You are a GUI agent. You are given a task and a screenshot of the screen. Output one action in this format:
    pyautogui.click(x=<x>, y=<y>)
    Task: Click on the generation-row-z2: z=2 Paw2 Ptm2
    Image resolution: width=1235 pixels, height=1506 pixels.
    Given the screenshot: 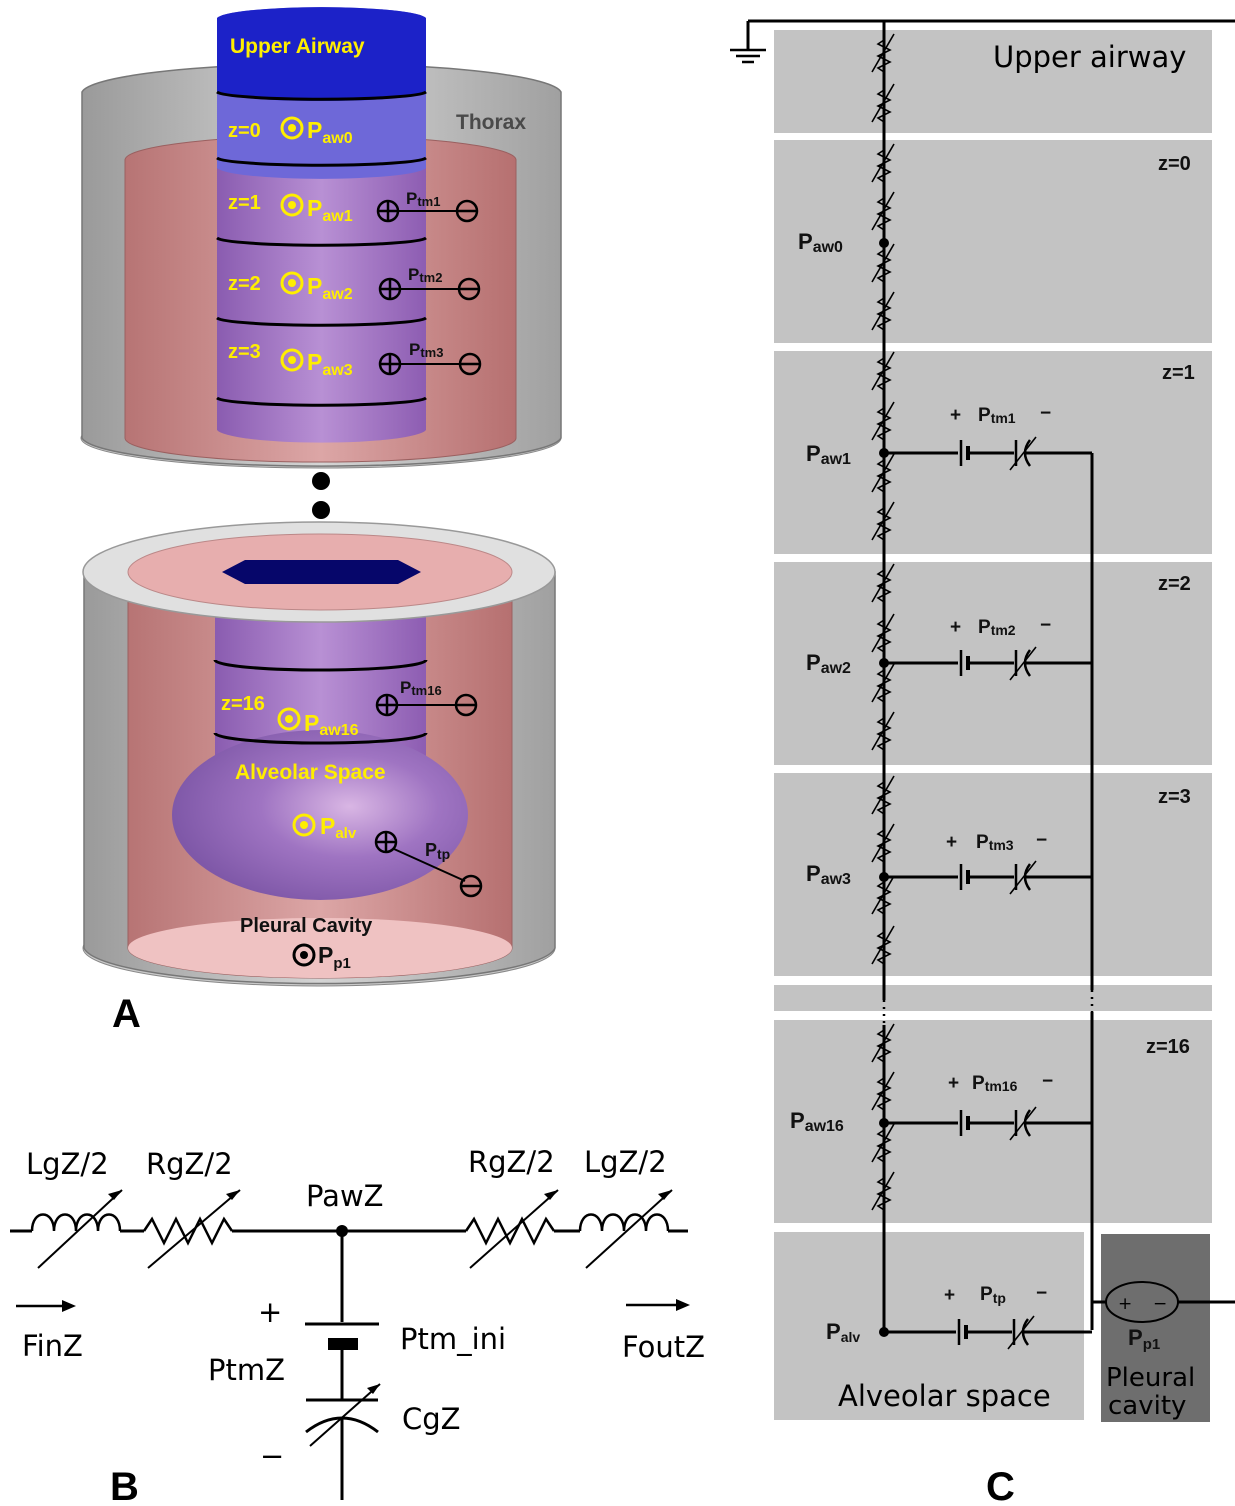 What is the action you would take?
    pyautogui.click(x=354, y=284)
    